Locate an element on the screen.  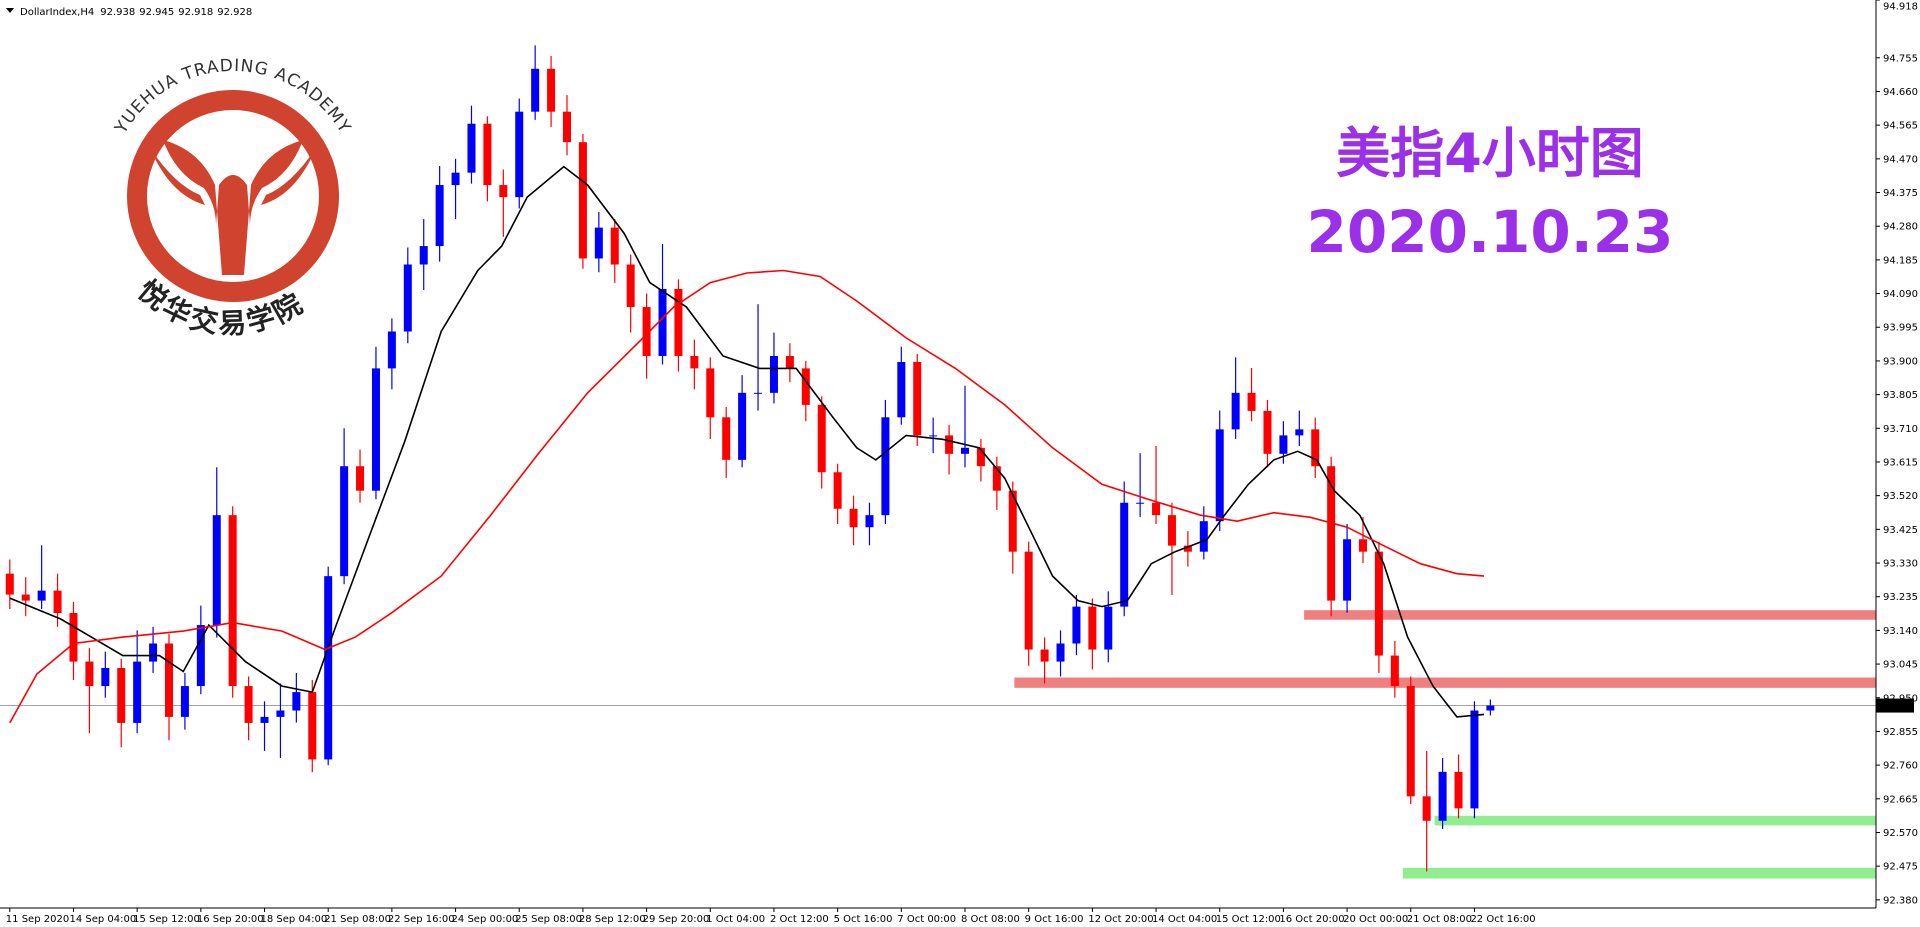
header-value: 92.918 is located at coordinates (195, 12).